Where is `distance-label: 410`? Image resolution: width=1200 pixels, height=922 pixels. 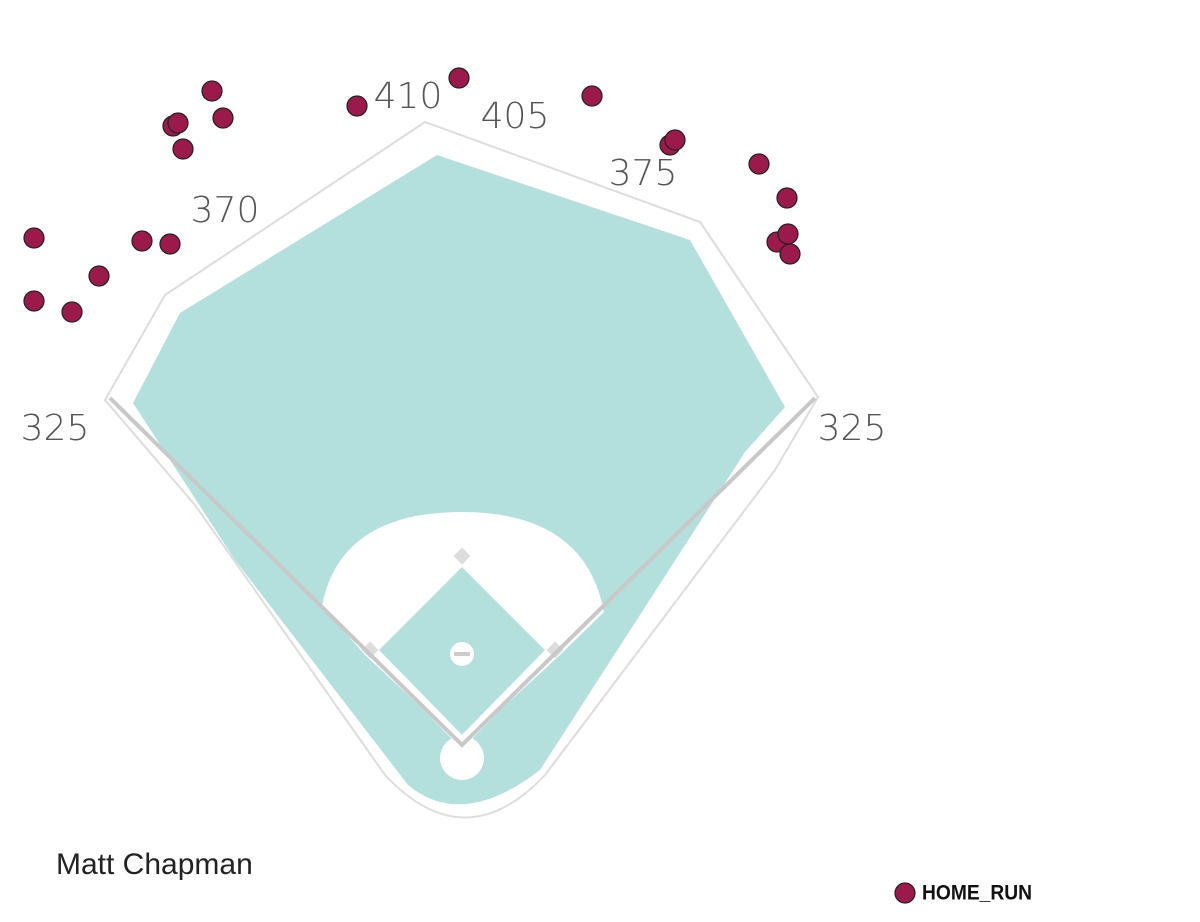 distance-label: 410 is located at coordinates (408, 96).